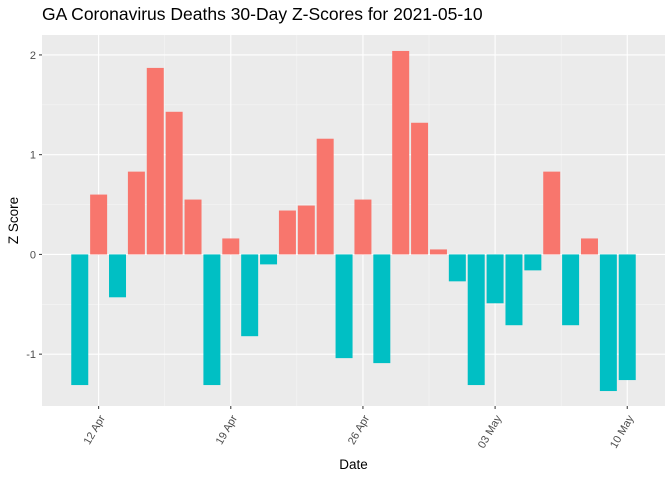 This screenshot has width=672, height=480. I want to click on x-tick-label: 03 May, so click(490, 432).